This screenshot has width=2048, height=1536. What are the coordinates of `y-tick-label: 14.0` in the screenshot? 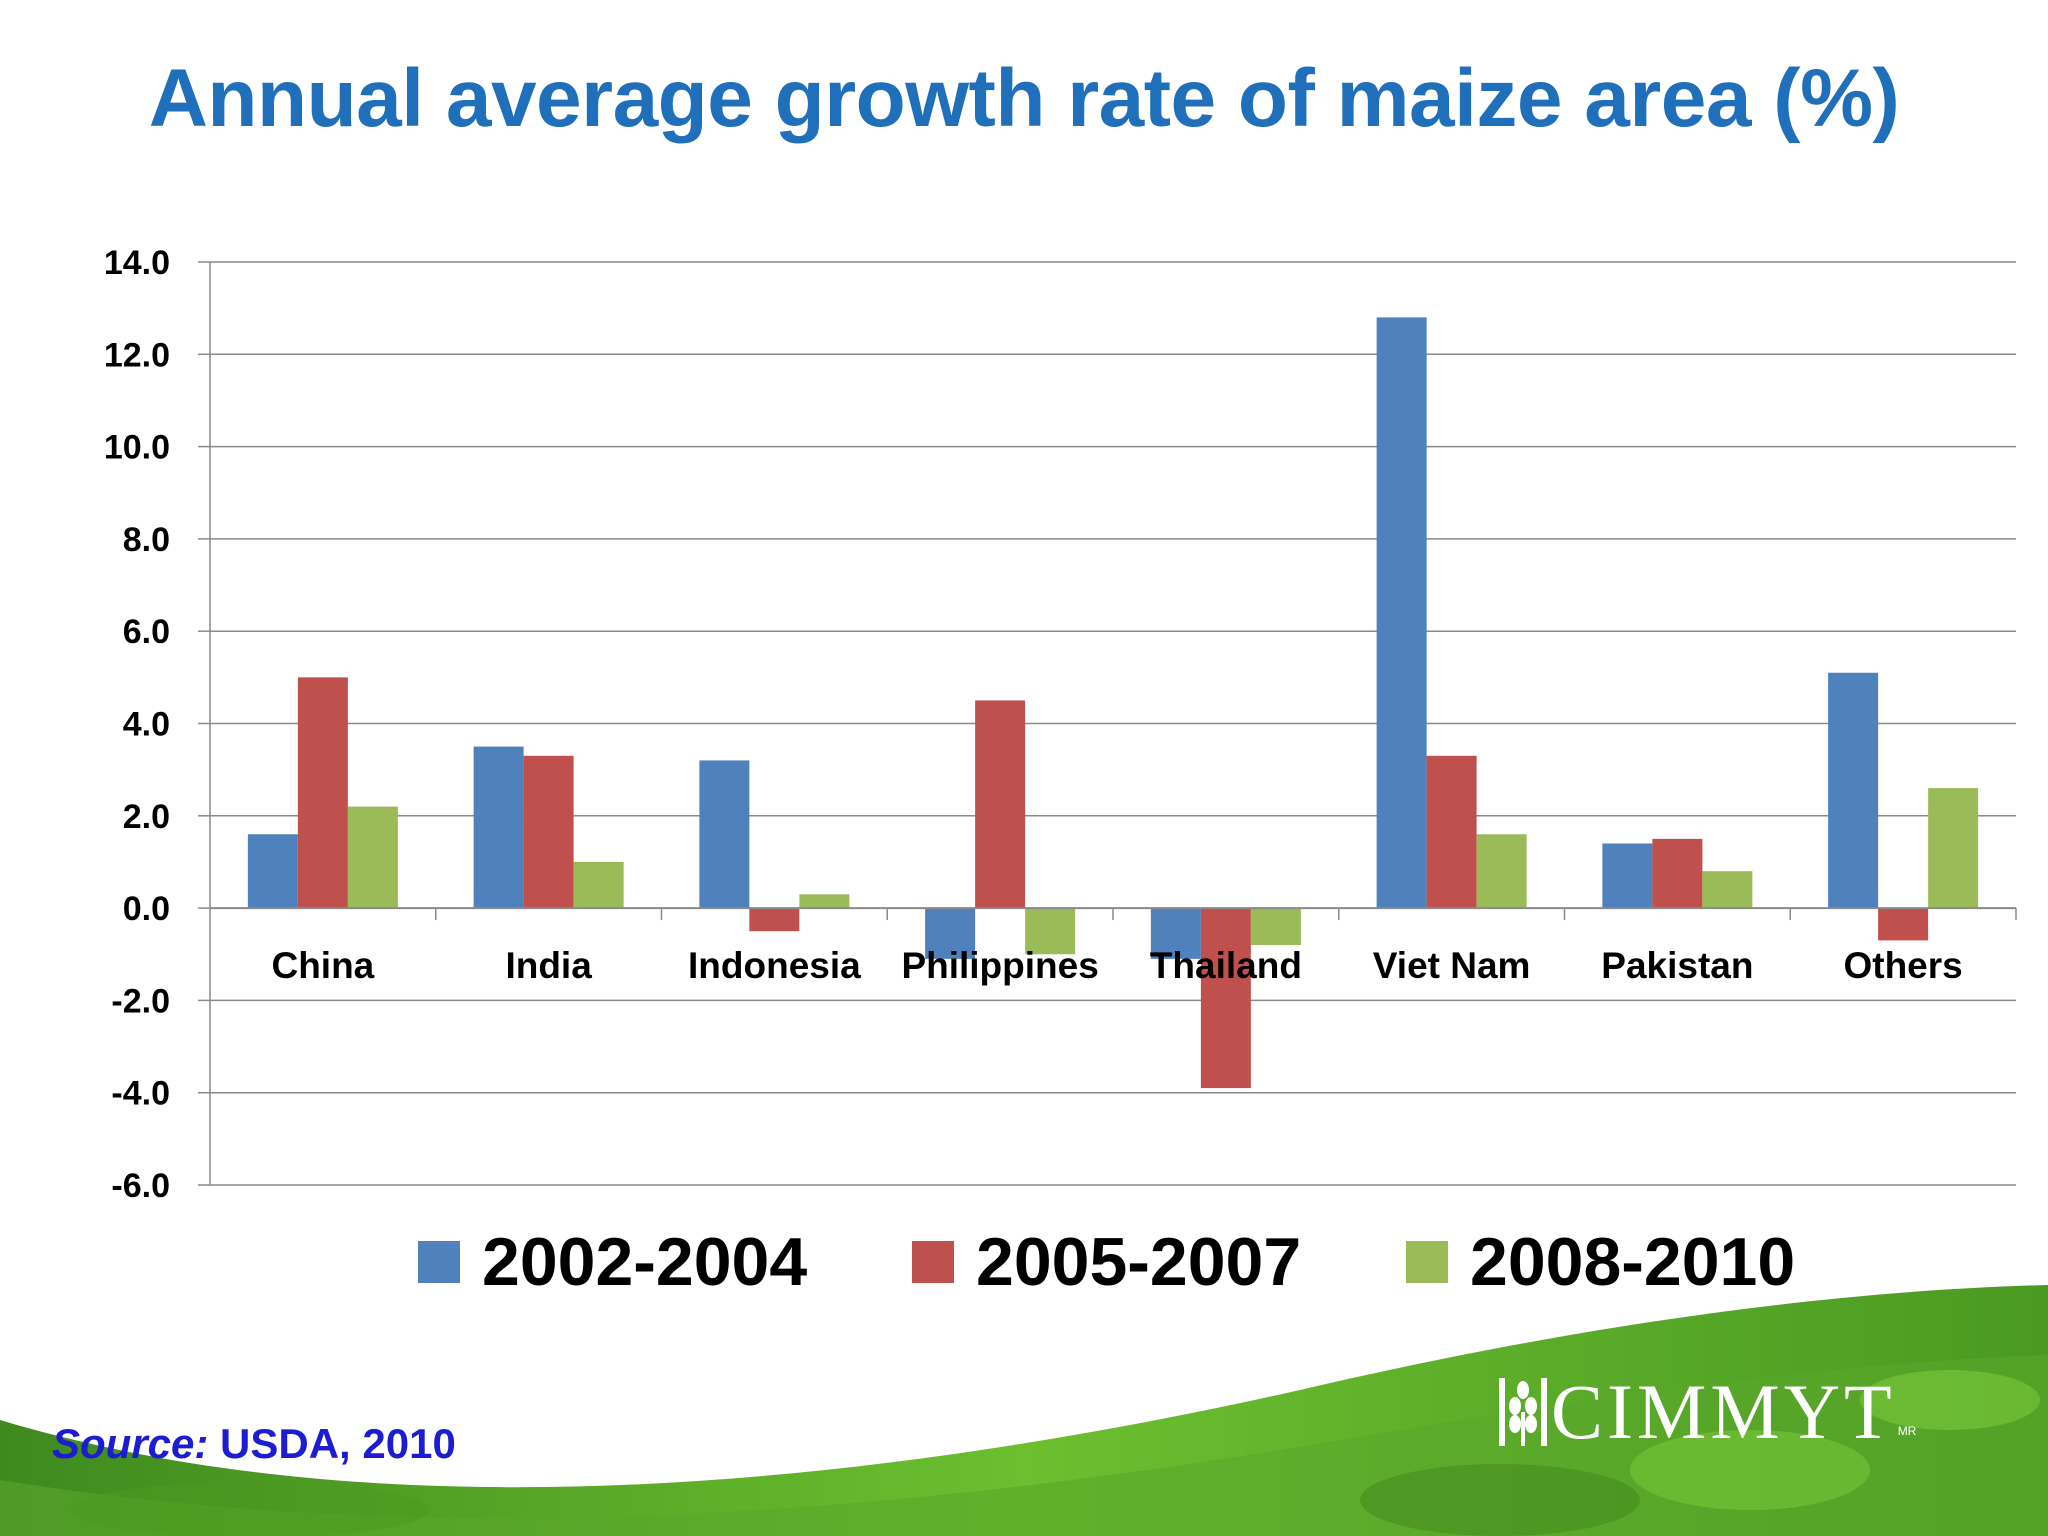 It's located at (137, 263).